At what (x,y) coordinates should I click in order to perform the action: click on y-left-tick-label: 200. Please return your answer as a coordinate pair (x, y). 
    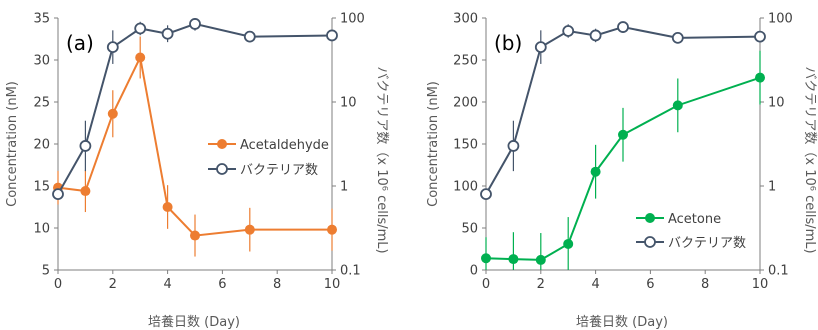
    Looking at the image, I should click on (465, 103).